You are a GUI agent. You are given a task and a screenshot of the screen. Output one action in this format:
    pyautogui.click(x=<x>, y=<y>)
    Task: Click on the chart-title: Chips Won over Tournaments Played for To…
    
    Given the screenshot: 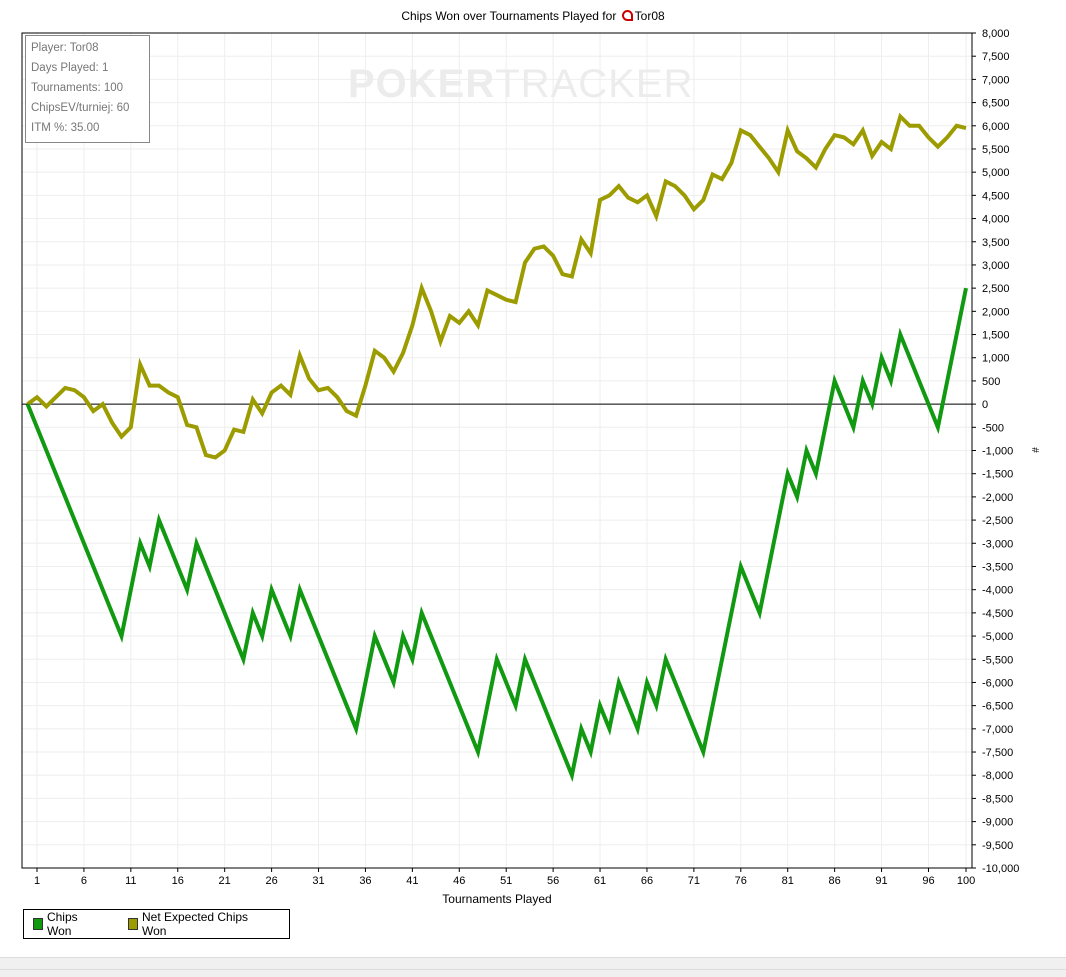 What is the action you would take?
    pyautogui.click(x=533, y=16)
    